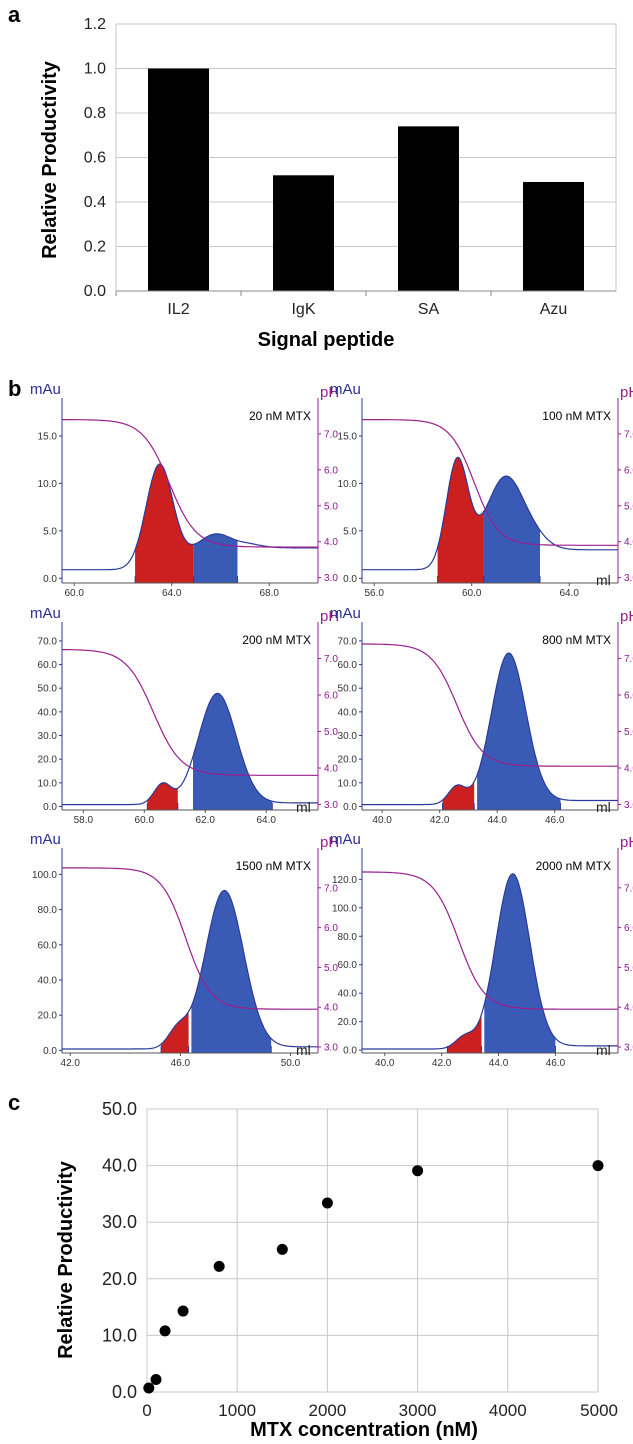 The height and width of the screenshot is (1444, 633). I want to click on ml-tick-label: 62.0, so click(206, 820).